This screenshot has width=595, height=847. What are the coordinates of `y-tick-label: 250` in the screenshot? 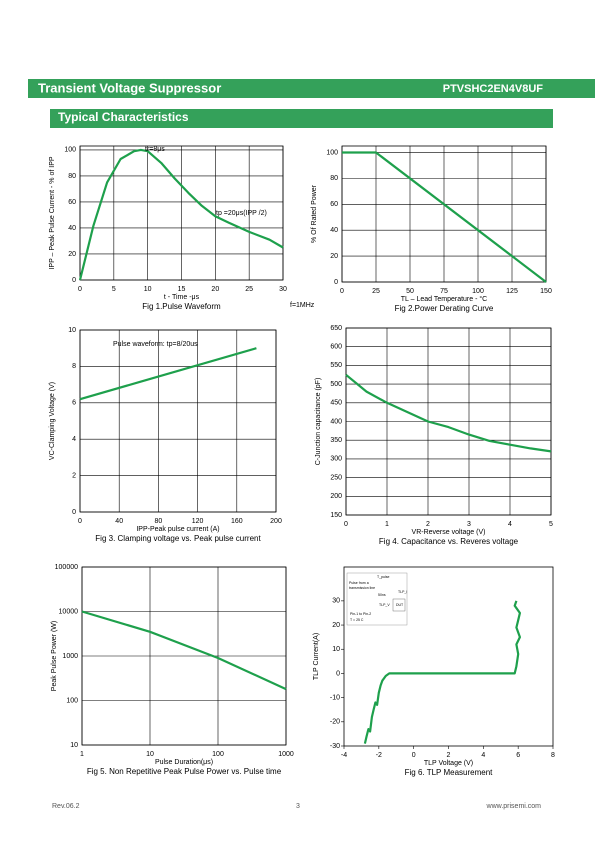 It's located at (336, 477).